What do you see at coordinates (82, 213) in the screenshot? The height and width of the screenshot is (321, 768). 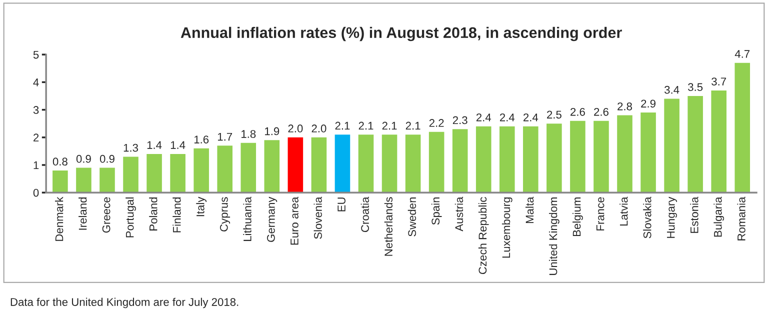 I see `x-tick-label: Ireland` at bounding box center [82, 213].